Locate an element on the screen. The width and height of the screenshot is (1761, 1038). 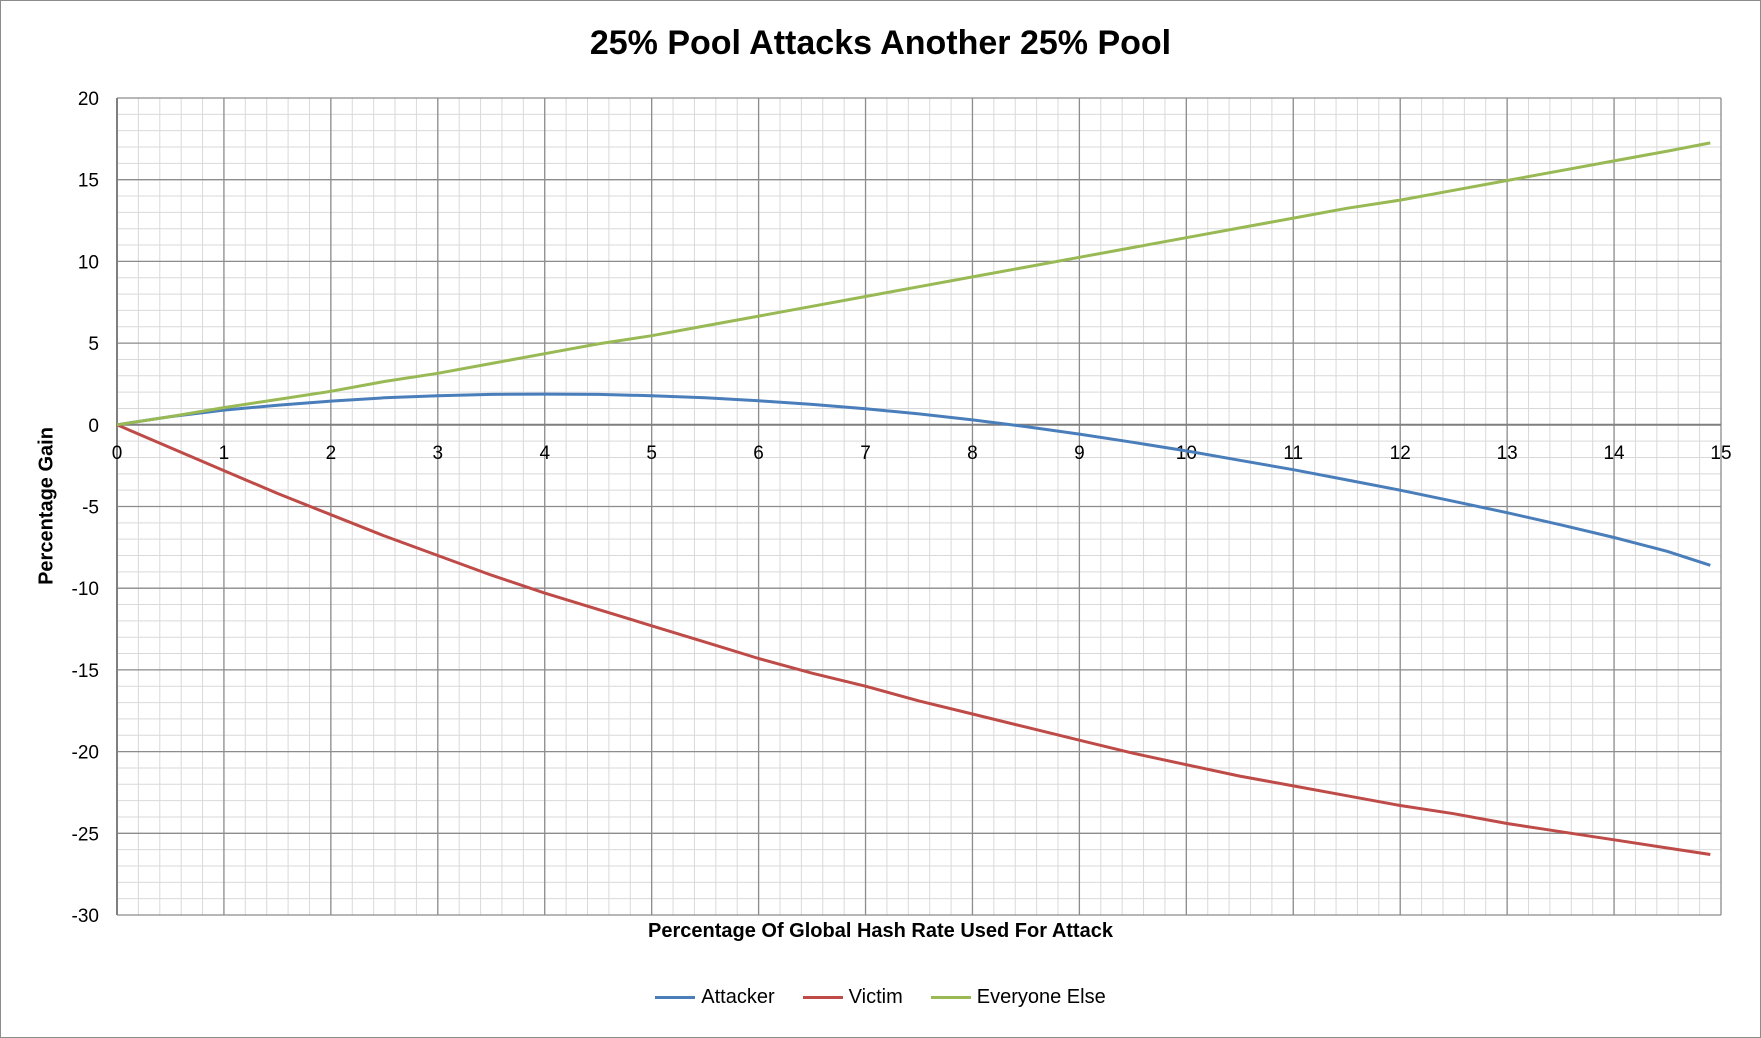
legend-swatch-attacker is located at coordinates (675, 997).